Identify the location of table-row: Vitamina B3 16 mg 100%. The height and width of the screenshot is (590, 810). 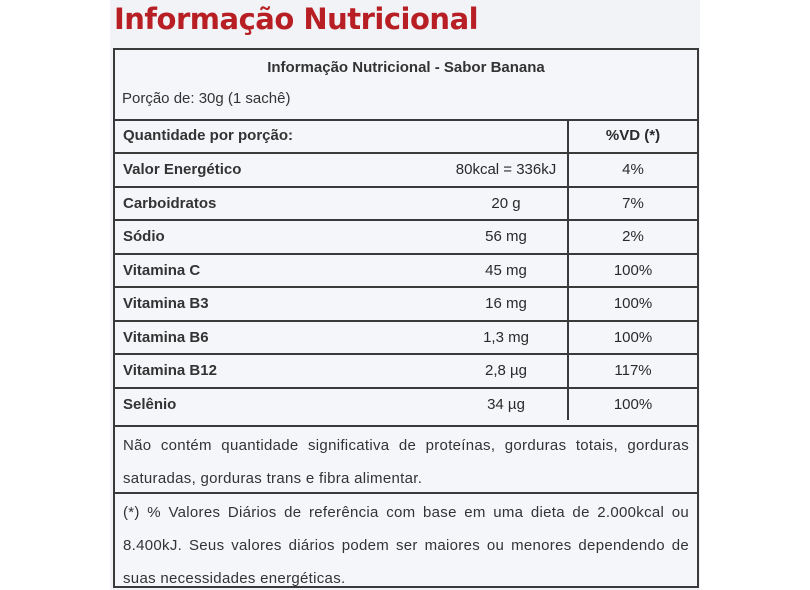
(406, 303).